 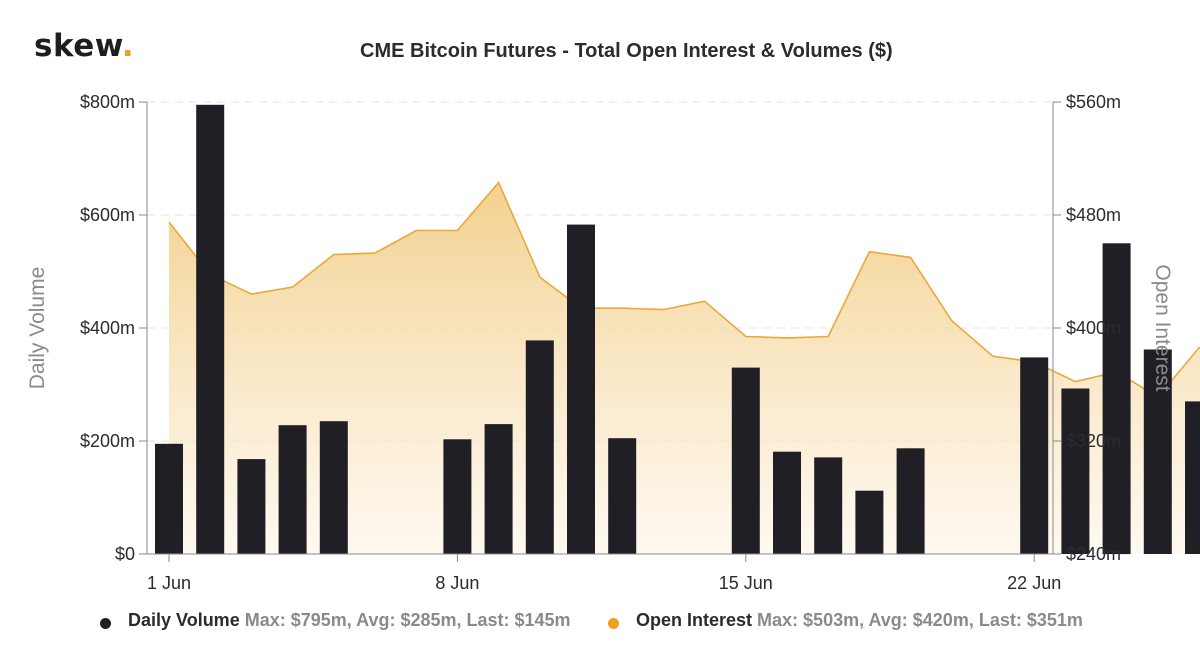 What do you see at coordinates (1093, 554) in the screenshot?
I see `right-tick-label: $240m` at bounding box center [1093, 554].